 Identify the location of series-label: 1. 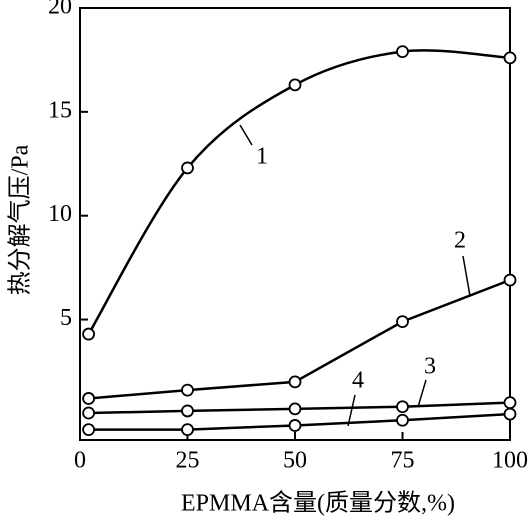
(262, 157).